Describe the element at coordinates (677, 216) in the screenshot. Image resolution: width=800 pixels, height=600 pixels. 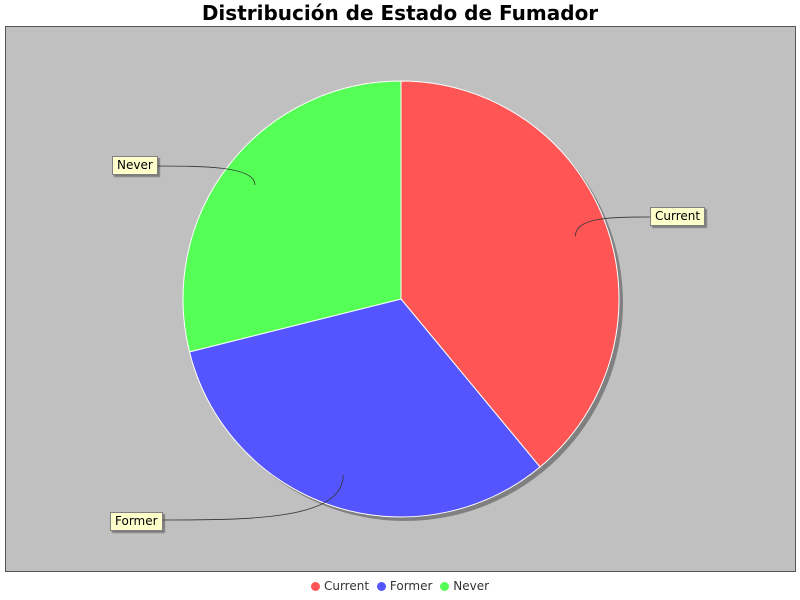
I see `slice-label-current: Current` at that location.